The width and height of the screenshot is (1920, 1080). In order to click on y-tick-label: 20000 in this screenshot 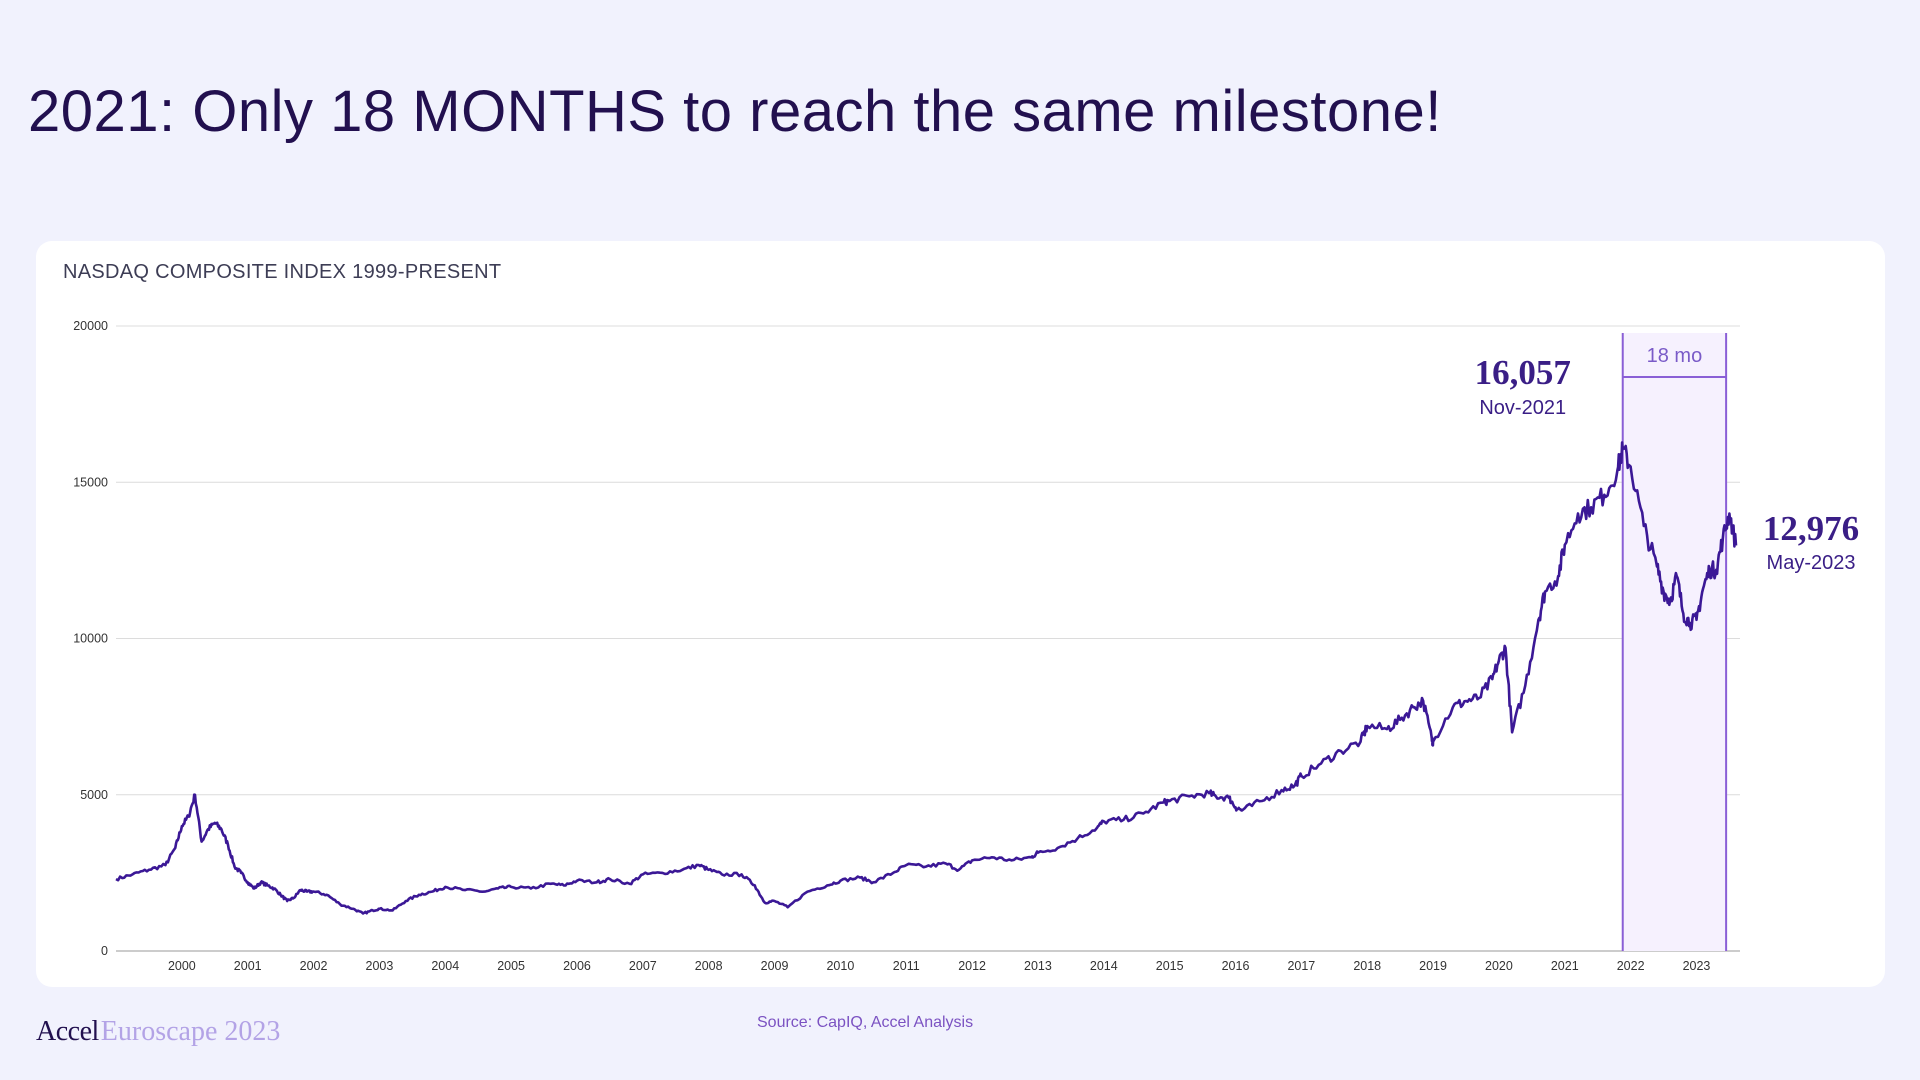, I will do `click(90, 326)`.